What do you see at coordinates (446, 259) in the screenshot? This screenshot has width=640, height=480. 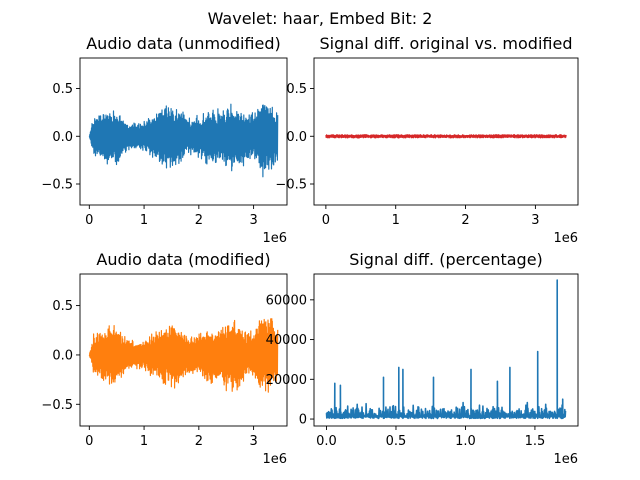 I see `subplot-title: Signal diff. (percentage)` at bounding box center [446, 259].